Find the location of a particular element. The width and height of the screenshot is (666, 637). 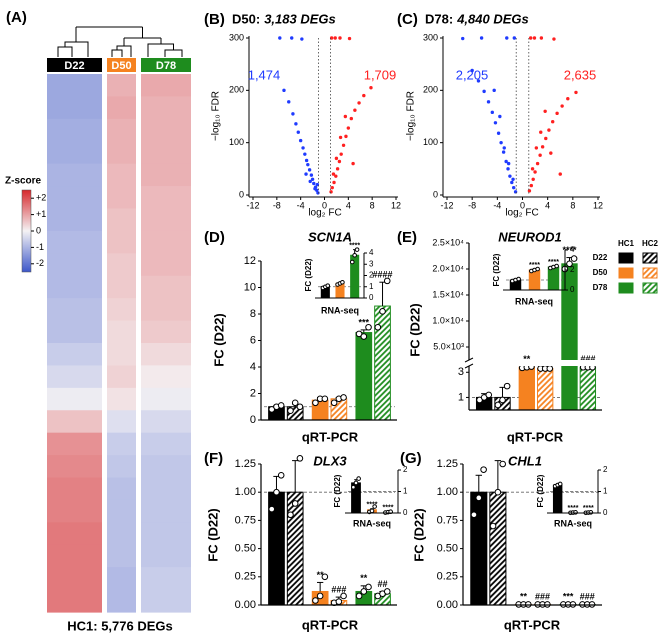

panel-label: (A) is located at coordinates (16, 17).